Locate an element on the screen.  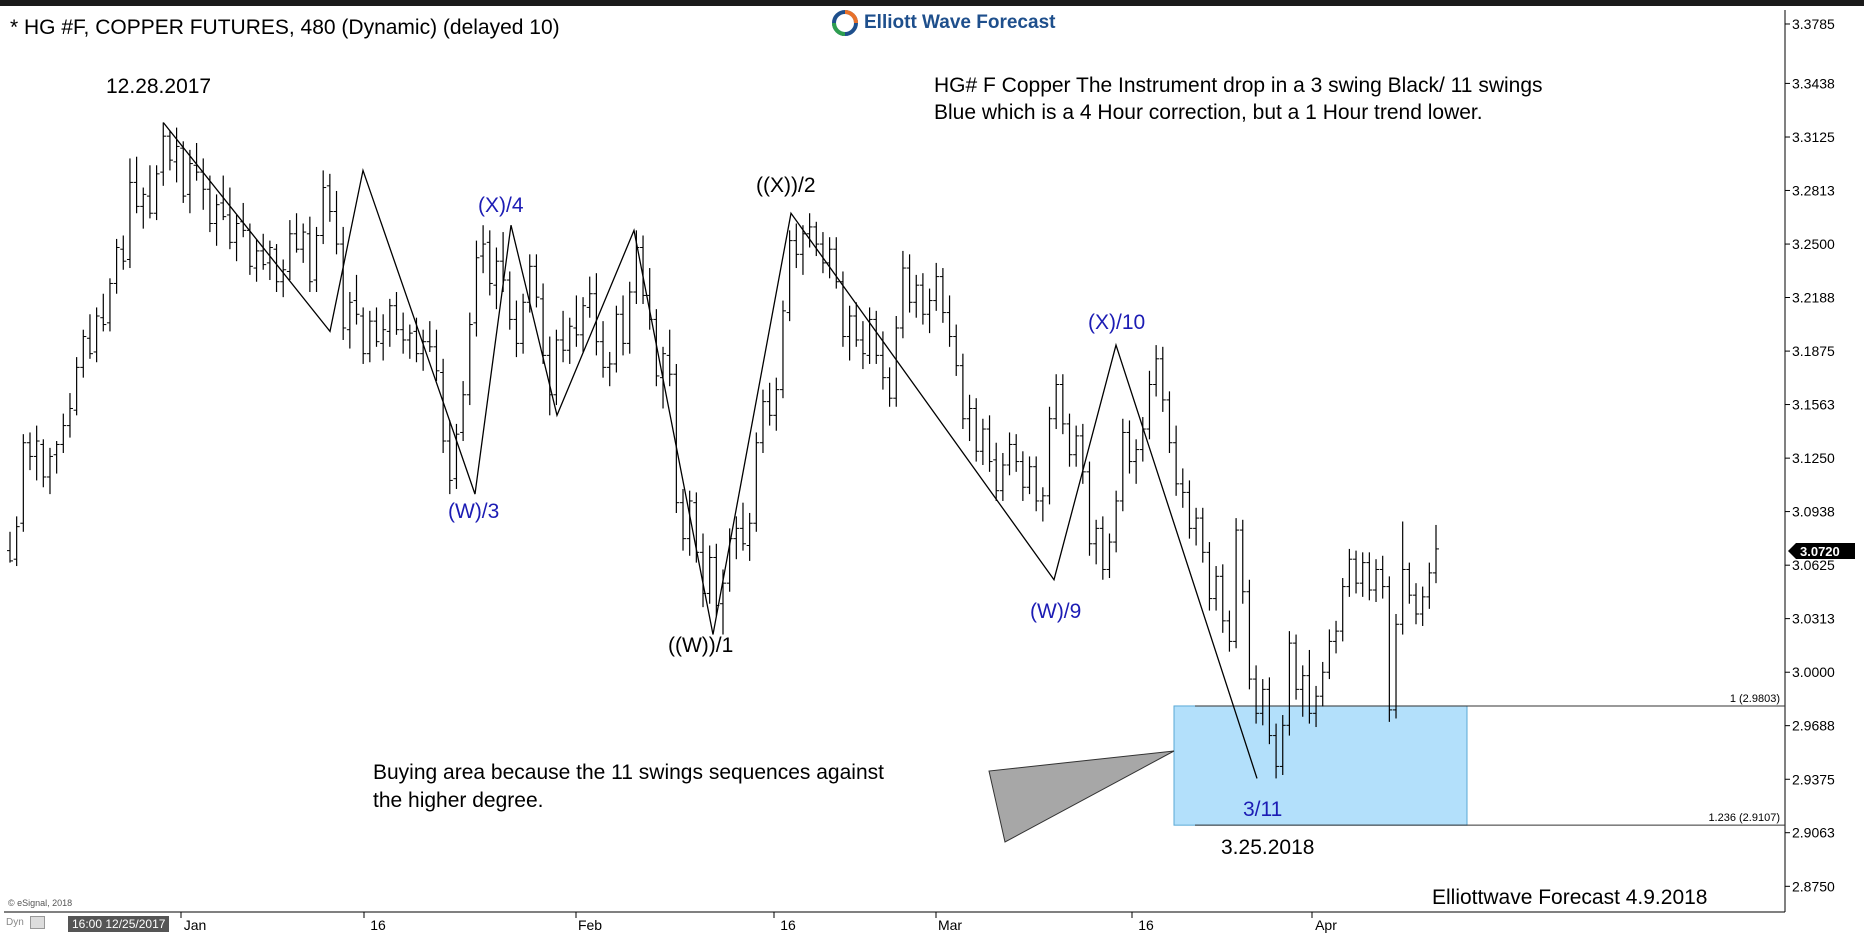
y-tick-label: 2.9063 is located at coordinates (1813, 833).